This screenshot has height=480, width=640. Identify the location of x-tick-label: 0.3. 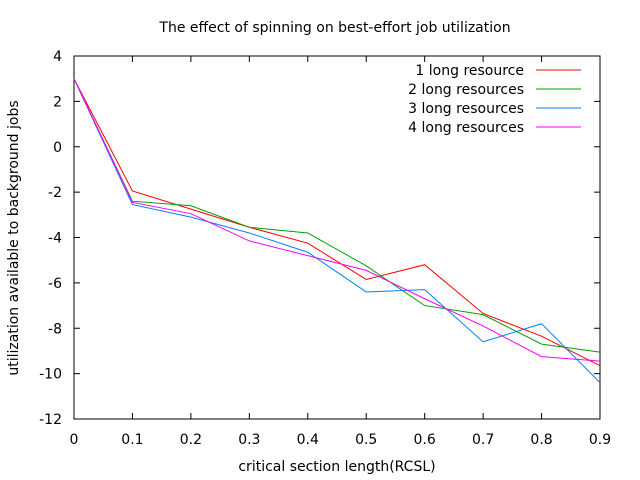
(249, 440).